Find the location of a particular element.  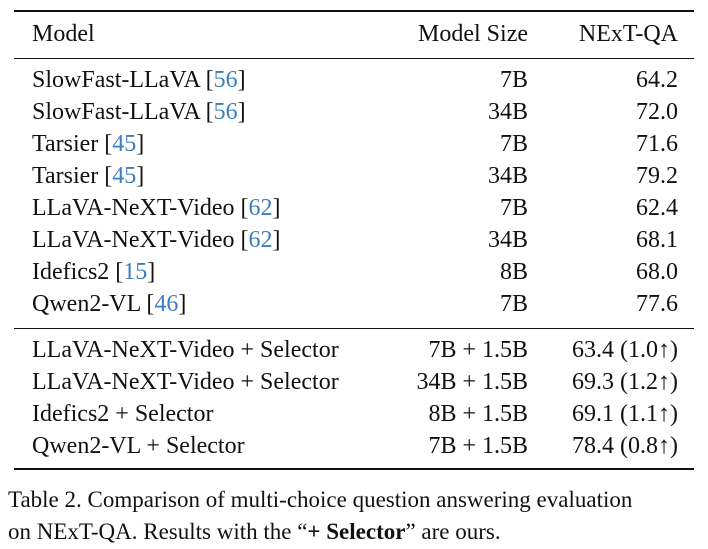

model-name: Idefics2 + Selector is located at coordinates (123, 414).